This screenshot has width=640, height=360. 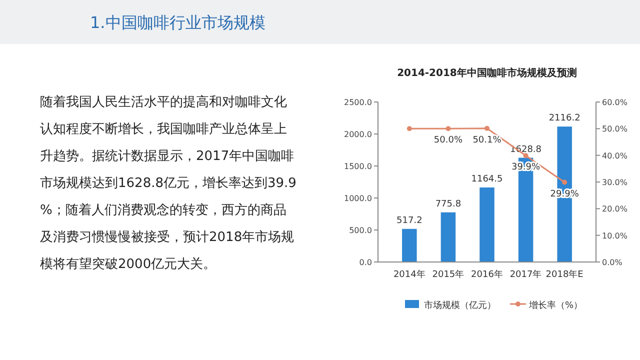 I want to click on y2-tick-label: 20.0%, so click(x=615, y=209).